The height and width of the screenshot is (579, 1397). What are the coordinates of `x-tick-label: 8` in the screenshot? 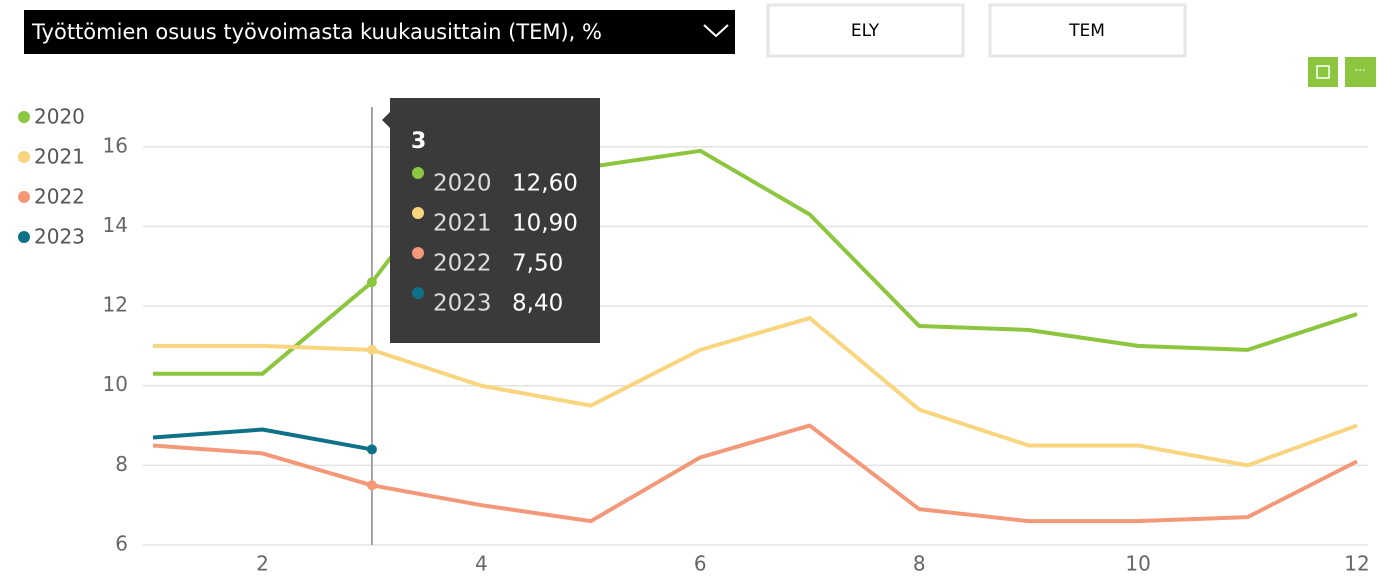 It's located at (919, 564).